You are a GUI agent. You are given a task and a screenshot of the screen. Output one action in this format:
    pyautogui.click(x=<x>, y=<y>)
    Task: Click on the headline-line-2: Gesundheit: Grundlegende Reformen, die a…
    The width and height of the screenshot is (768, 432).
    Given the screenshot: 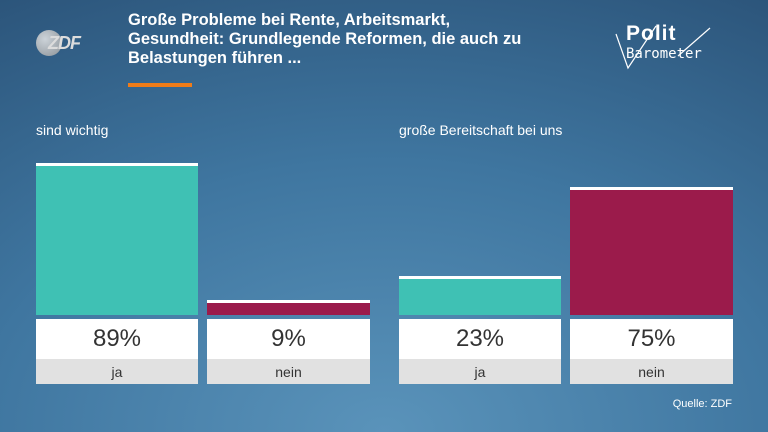 What is the action you would take?
    pyautogui.click(x=325, y=39)
    